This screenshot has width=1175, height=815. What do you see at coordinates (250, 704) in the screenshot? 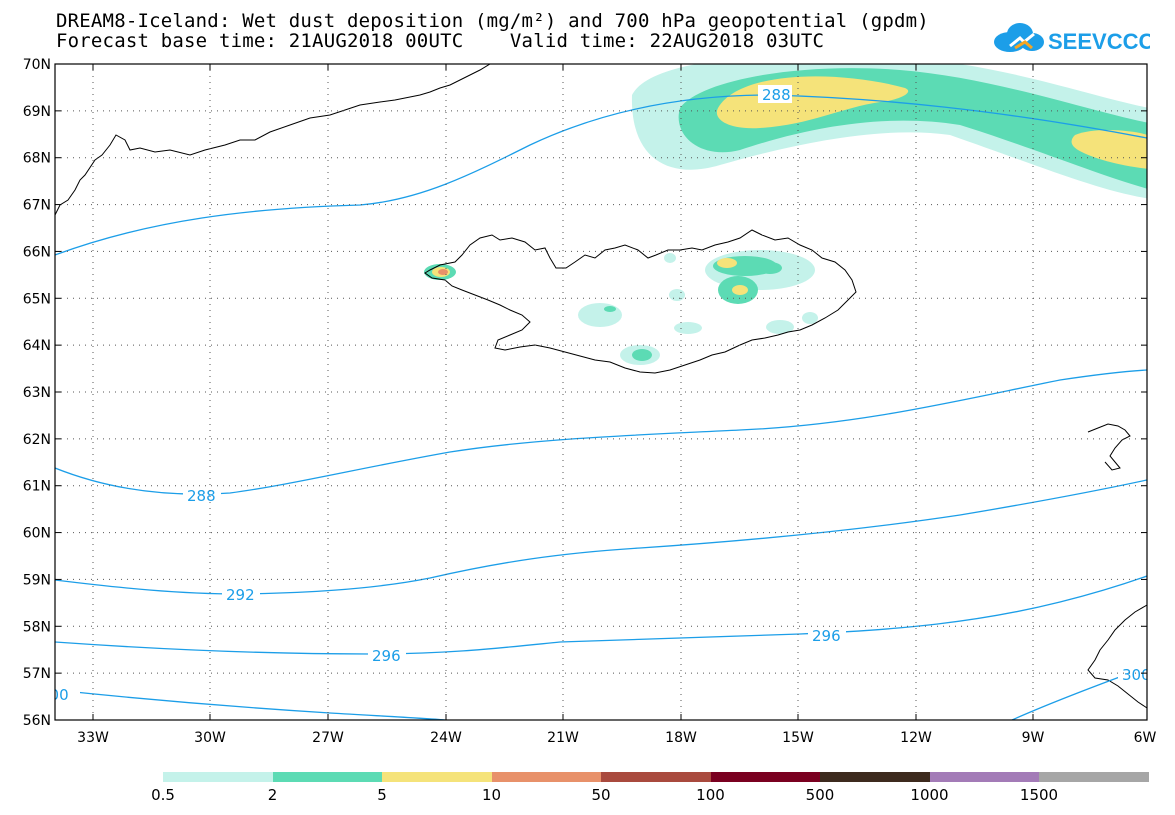
I see `contour-300-west` at bounding box center [250, 704].